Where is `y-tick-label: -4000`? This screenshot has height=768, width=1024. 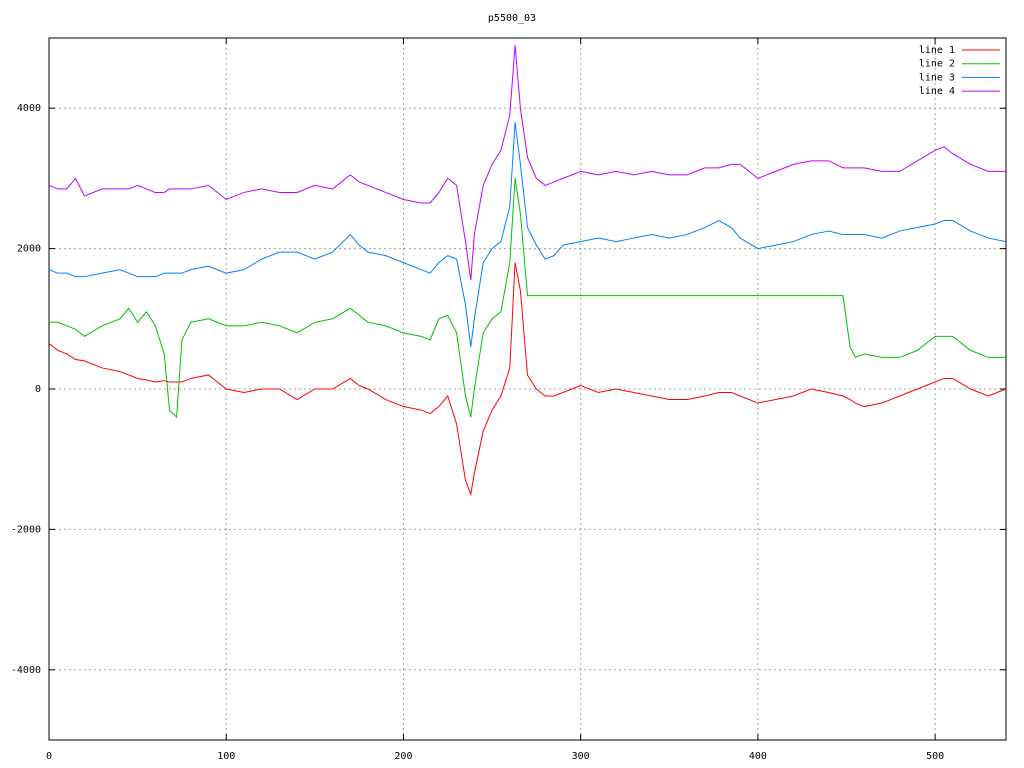 y-tick-label: -4000 is located at coordinates (26, 670).